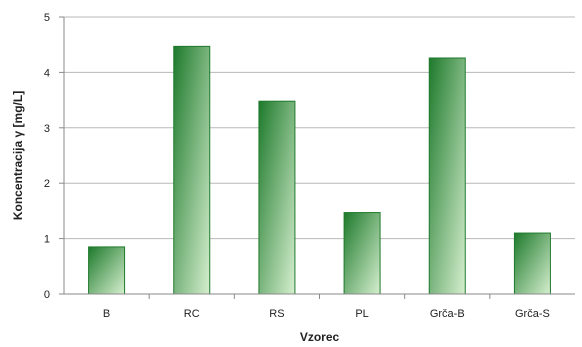 The width and height of the screenshot is (582, 347). Describe the element at coordinates (326, 314) in the screenshot. I see `x-tick-labels: B RC RS PL Grča-B Grča-S` at that location.